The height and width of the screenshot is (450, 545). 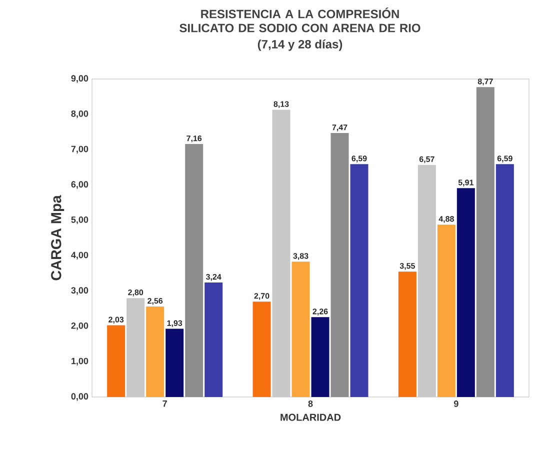 I want to click on data-label: 2,26, so click(x=320, y=312).